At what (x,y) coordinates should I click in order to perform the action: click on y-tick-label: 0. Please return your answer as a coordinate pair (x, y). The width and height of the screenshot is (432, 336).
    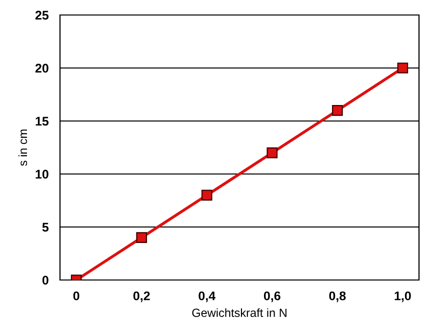
    Looking at the image, I should click on (45, 280).